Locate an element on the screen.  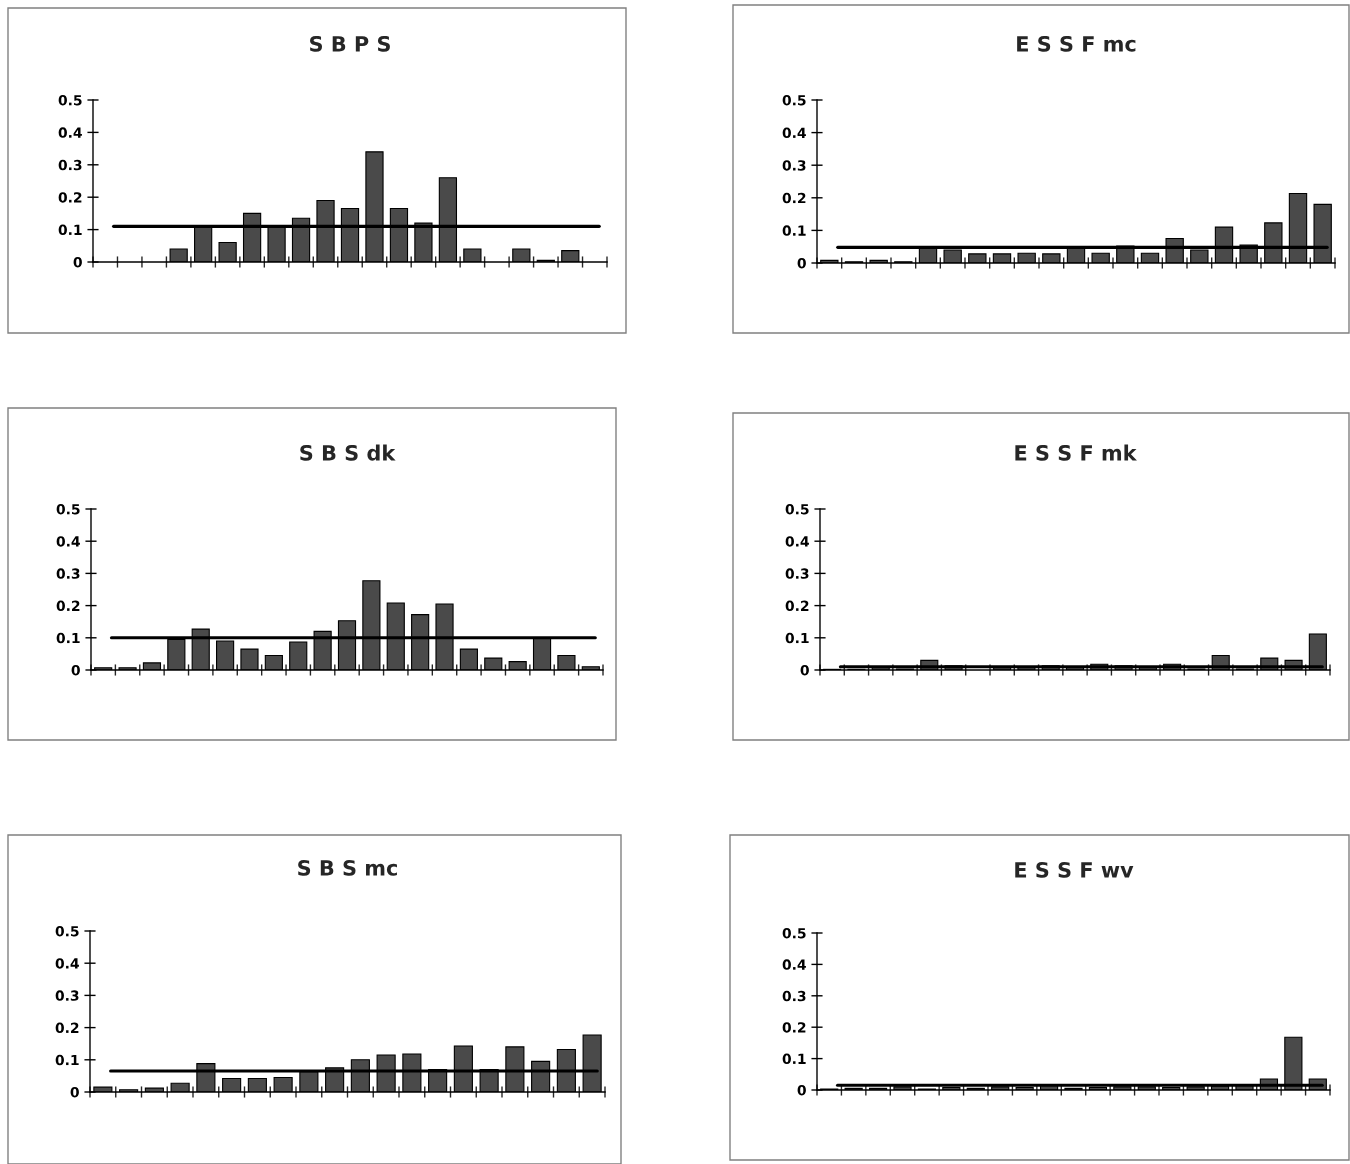
chart-title: E S S F mk is located at coordinates (1076, 452).